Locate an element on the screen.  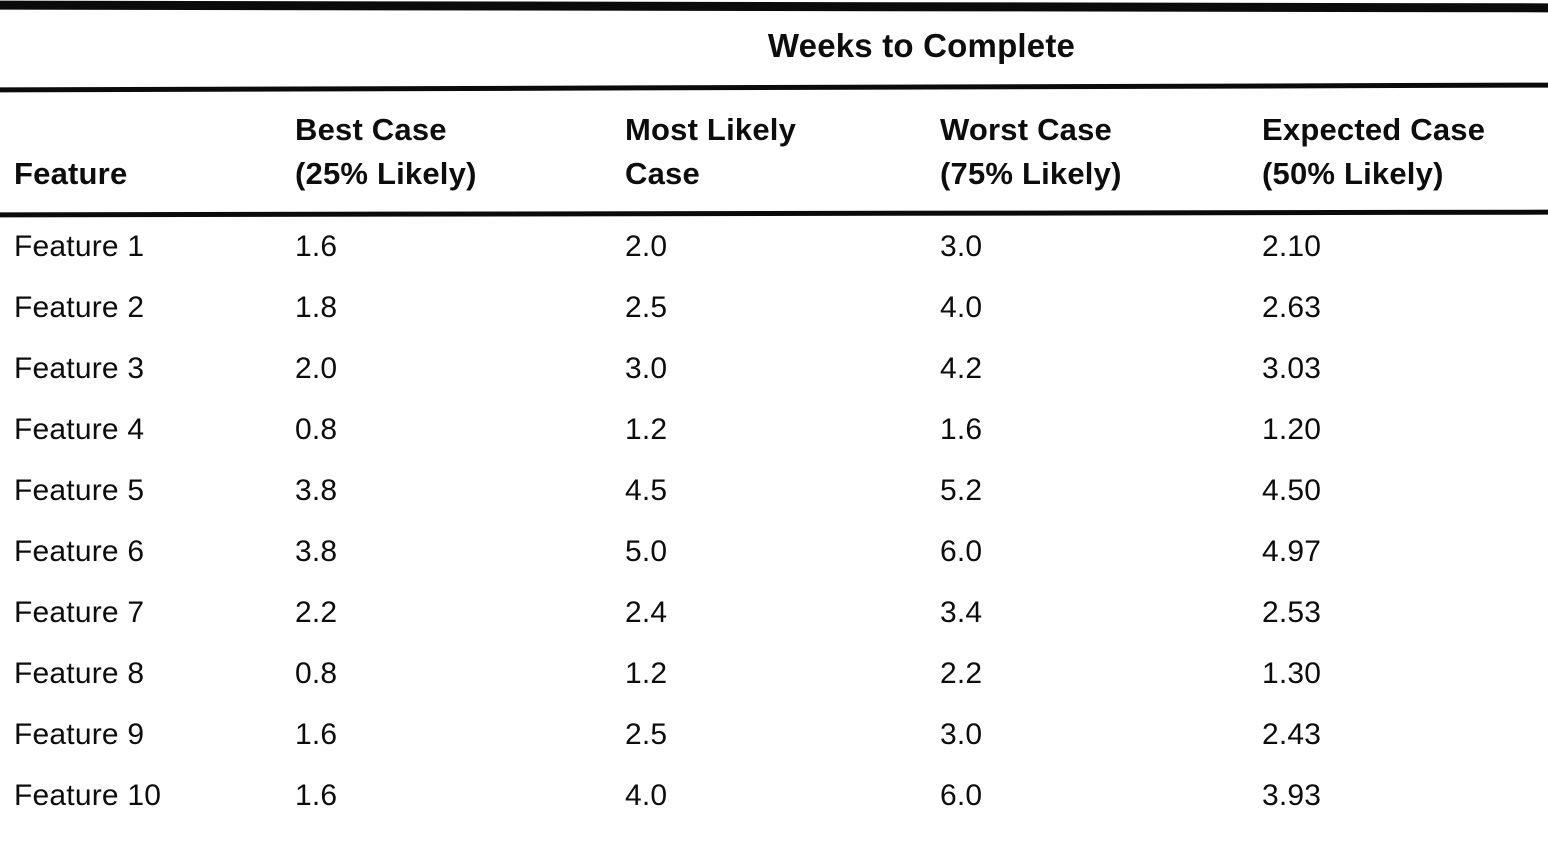
total-best-case-value: 20.0 is located at coordinates (460, 835).